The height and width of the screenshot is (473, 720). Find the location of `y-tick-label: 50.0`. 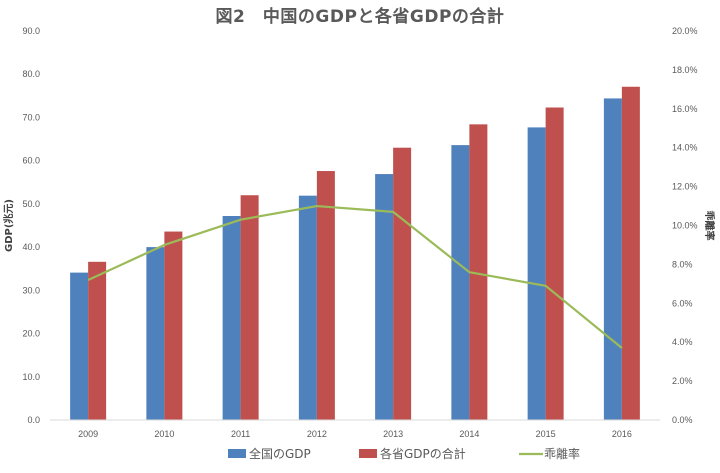

y-tick-label: 50.0 is located at coordinates (31, 204).